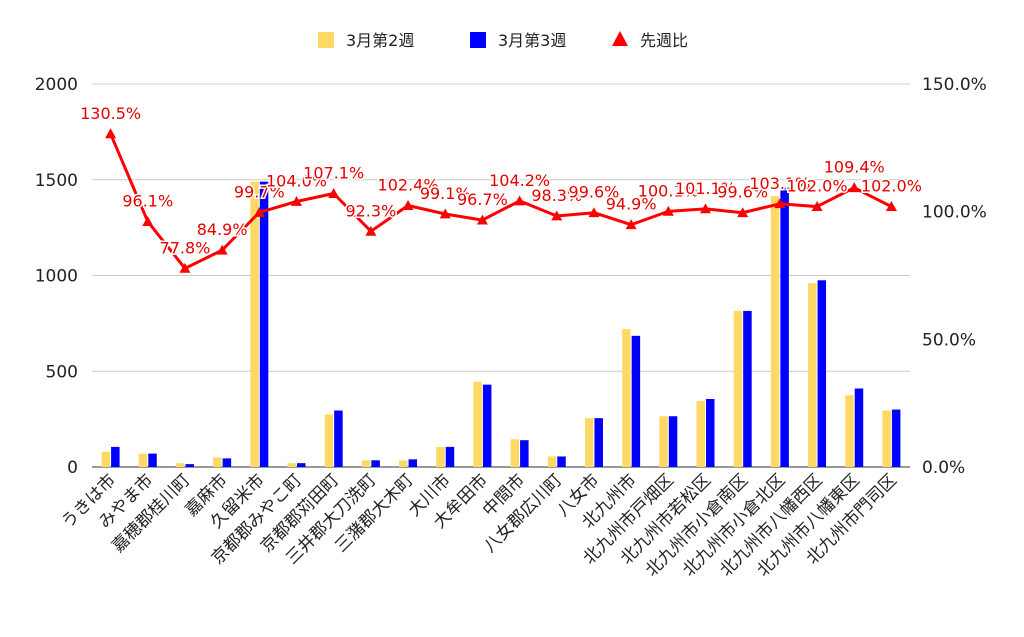  I want to click on ratio-data-label: 77.8%, so click(185, 247).